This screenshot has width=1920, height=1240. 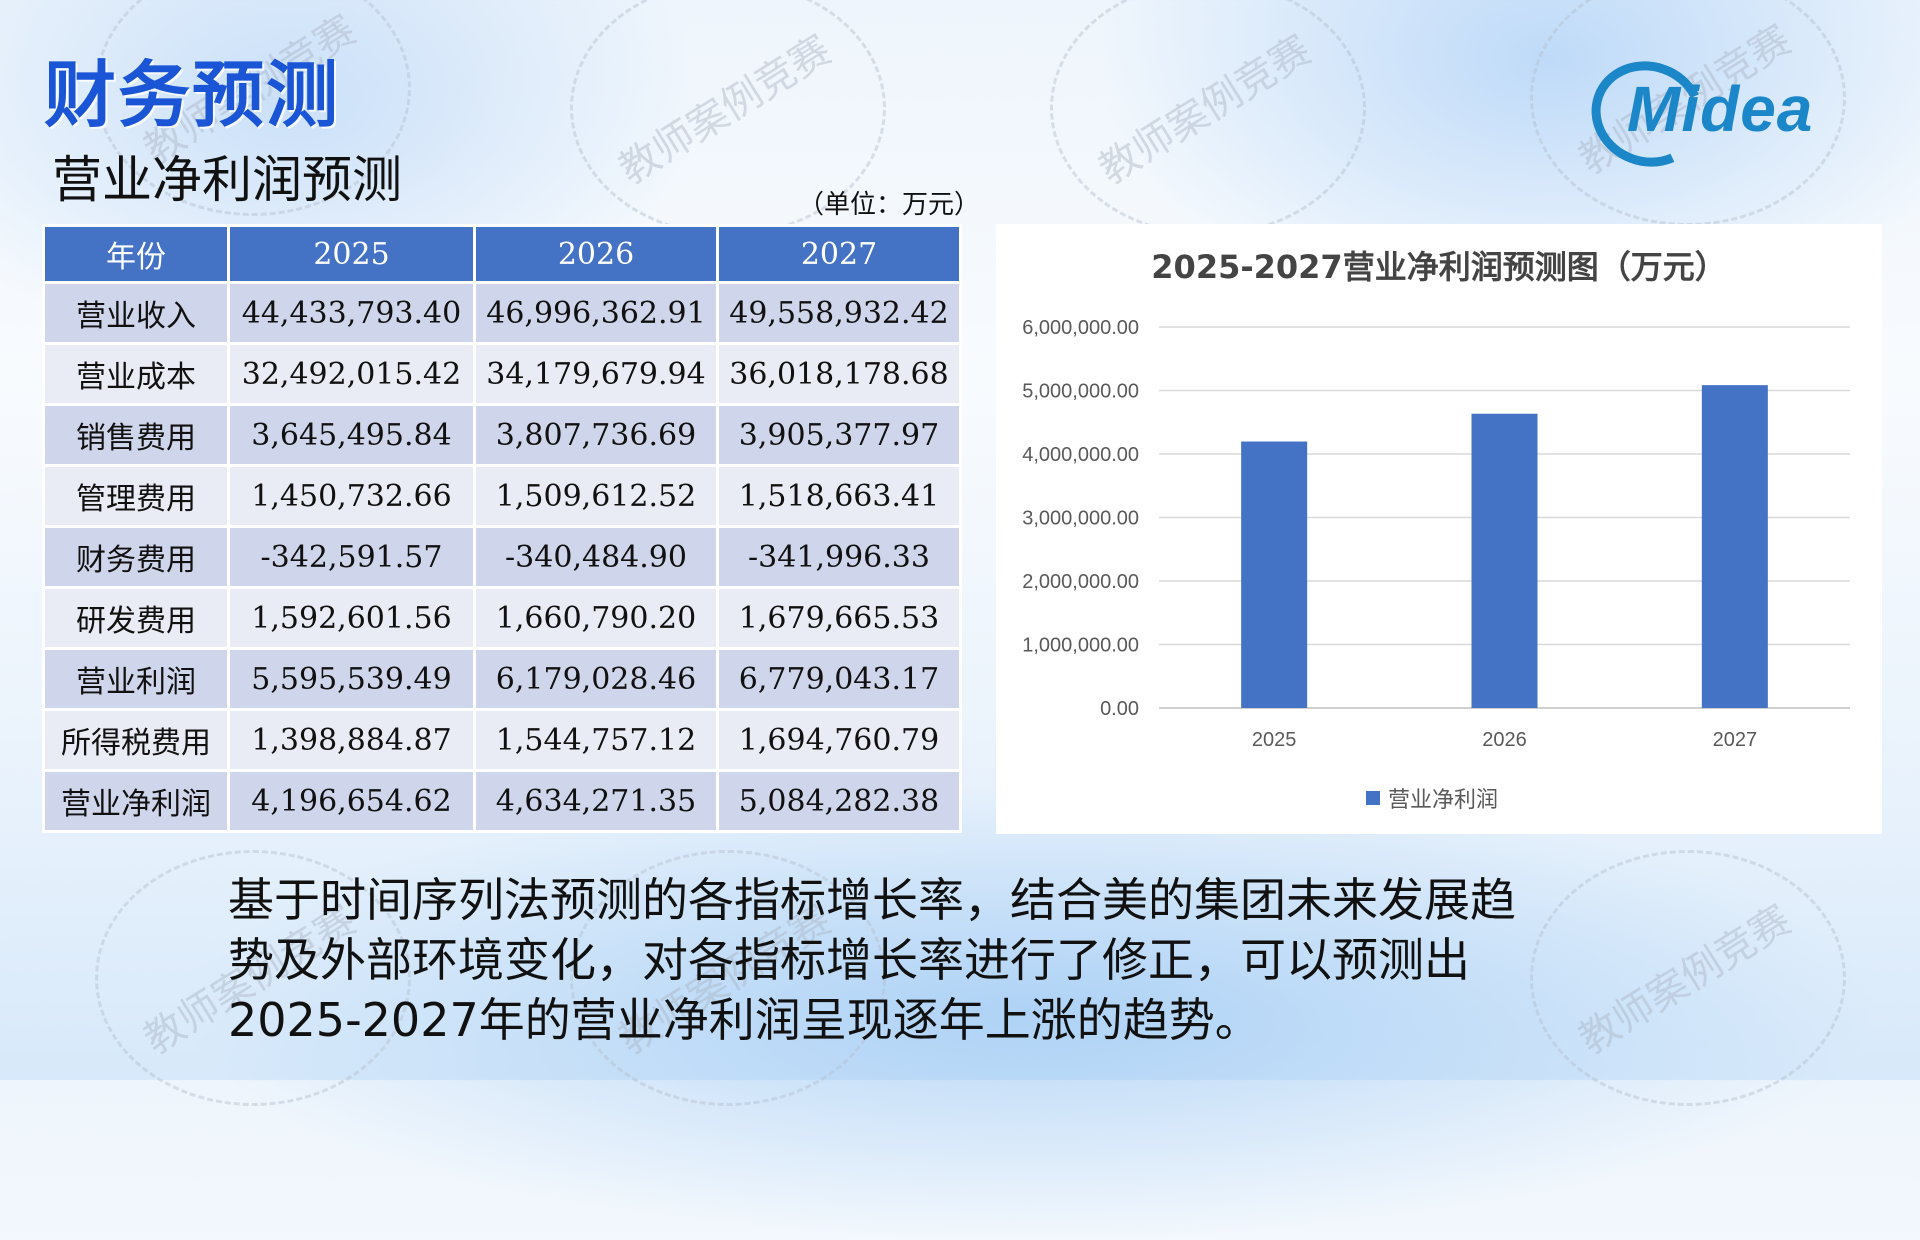 I want to click on table-header-cell: 2025, so click(x=351, y=254).